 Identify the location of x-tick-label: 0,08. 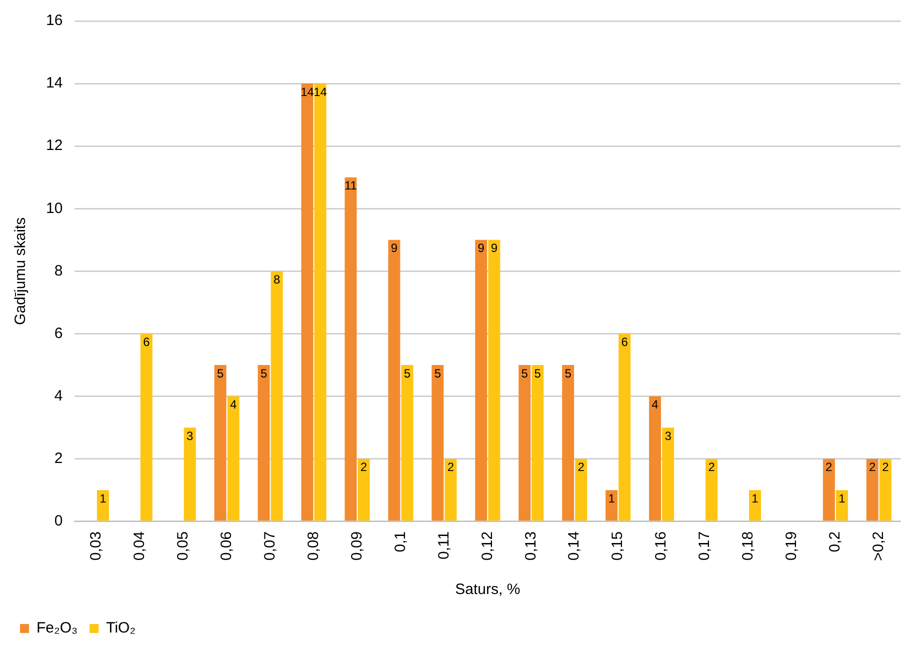
(313, 546).